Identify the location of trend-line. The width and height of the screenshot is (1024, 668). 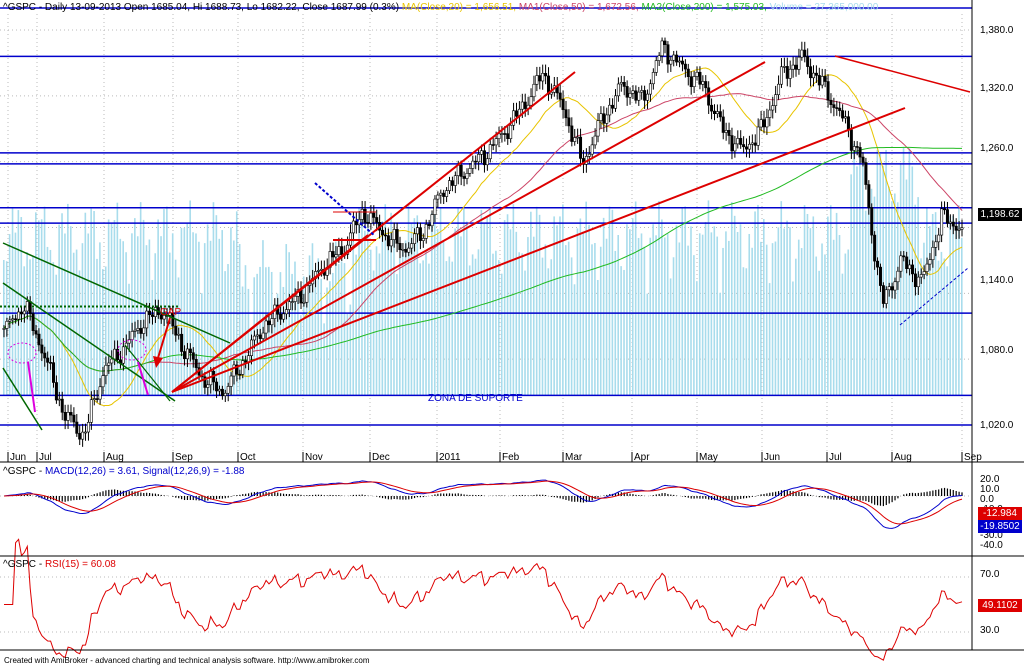
(22, 399).